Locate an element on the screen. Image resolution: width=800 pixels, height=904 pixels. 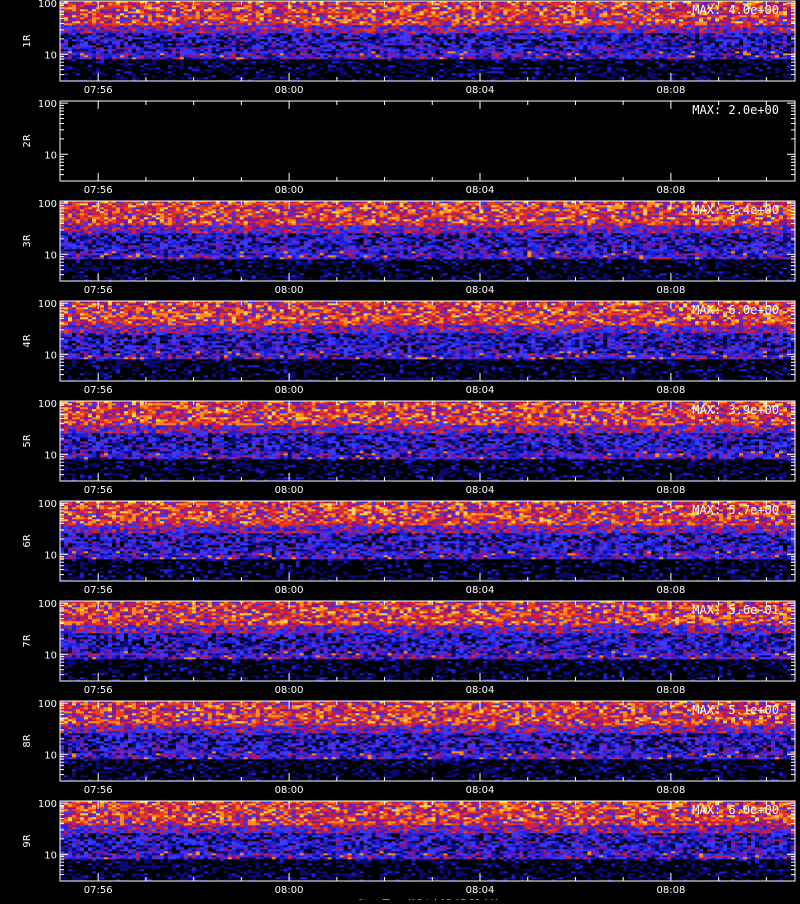
panel-label: 9R is located at coordinates (27, 840).